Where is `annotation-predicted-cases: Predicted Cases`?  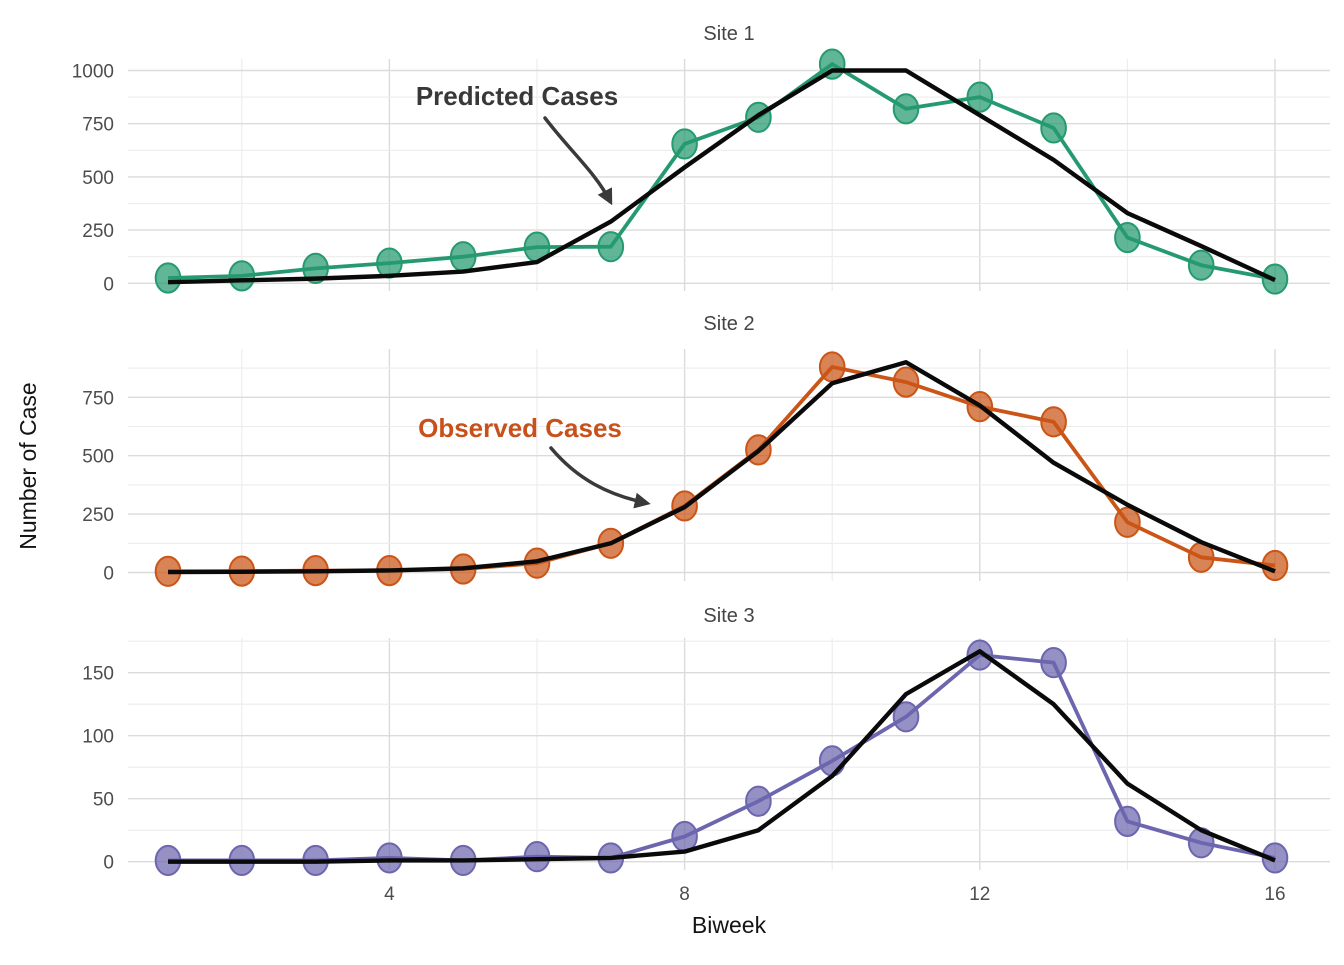 annotation-predicted-cases: Predicted Cases is located at coordinates (517, 143).